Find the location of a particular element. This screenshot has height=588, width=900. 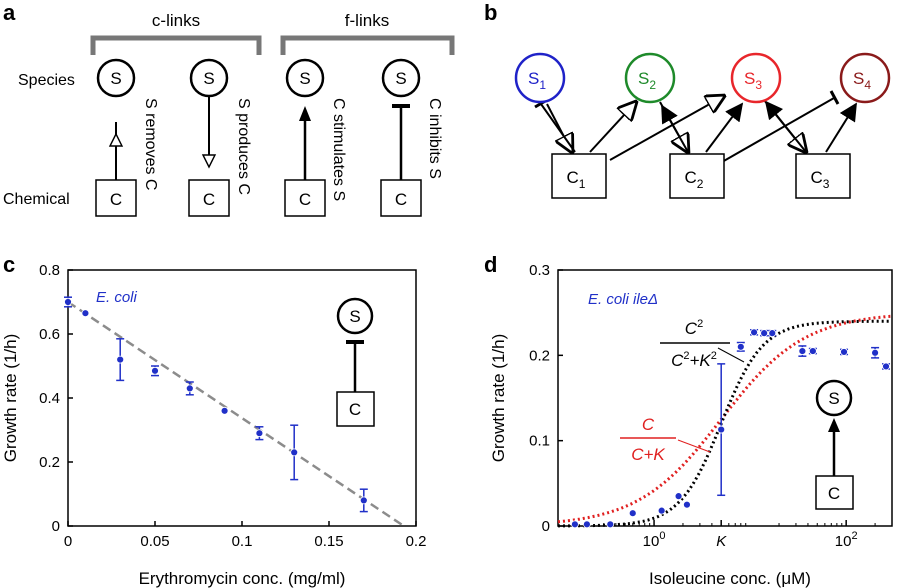

network-links is located at coordinates (695, 126).